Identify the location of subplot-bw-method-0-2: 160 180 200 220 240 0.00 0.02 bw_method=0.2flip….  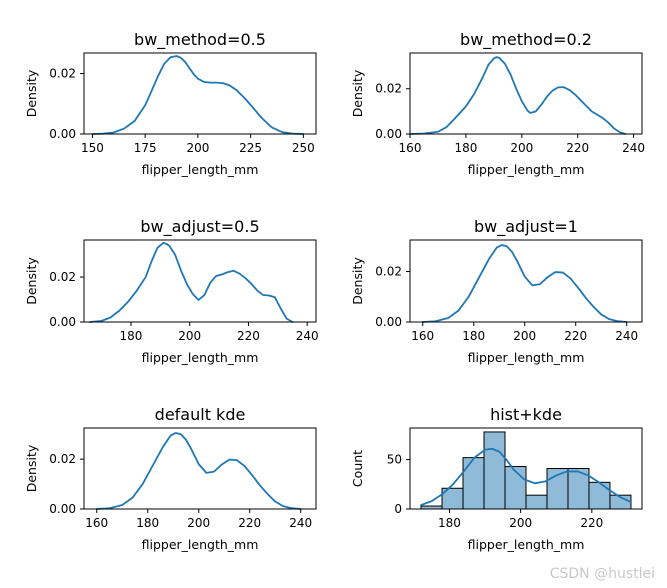
(497, 103).